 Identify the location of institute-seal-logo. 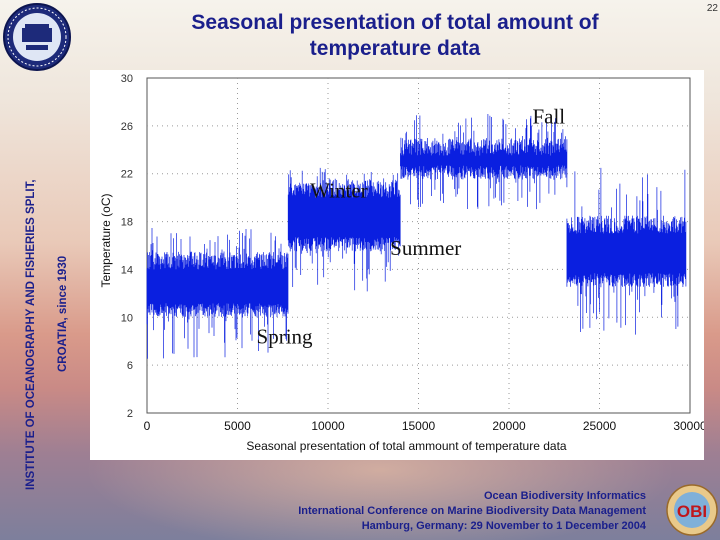
(37, 37).